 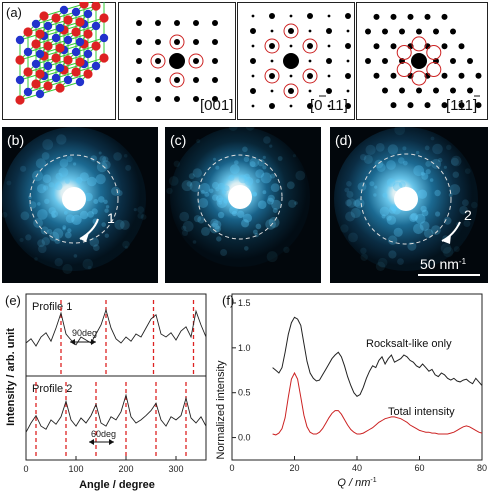 What do you see at coordinates (296, 61) in the screenshot?
I see `panel-a-diffraction-011: [0 11]` at bounding box center [296, 61].